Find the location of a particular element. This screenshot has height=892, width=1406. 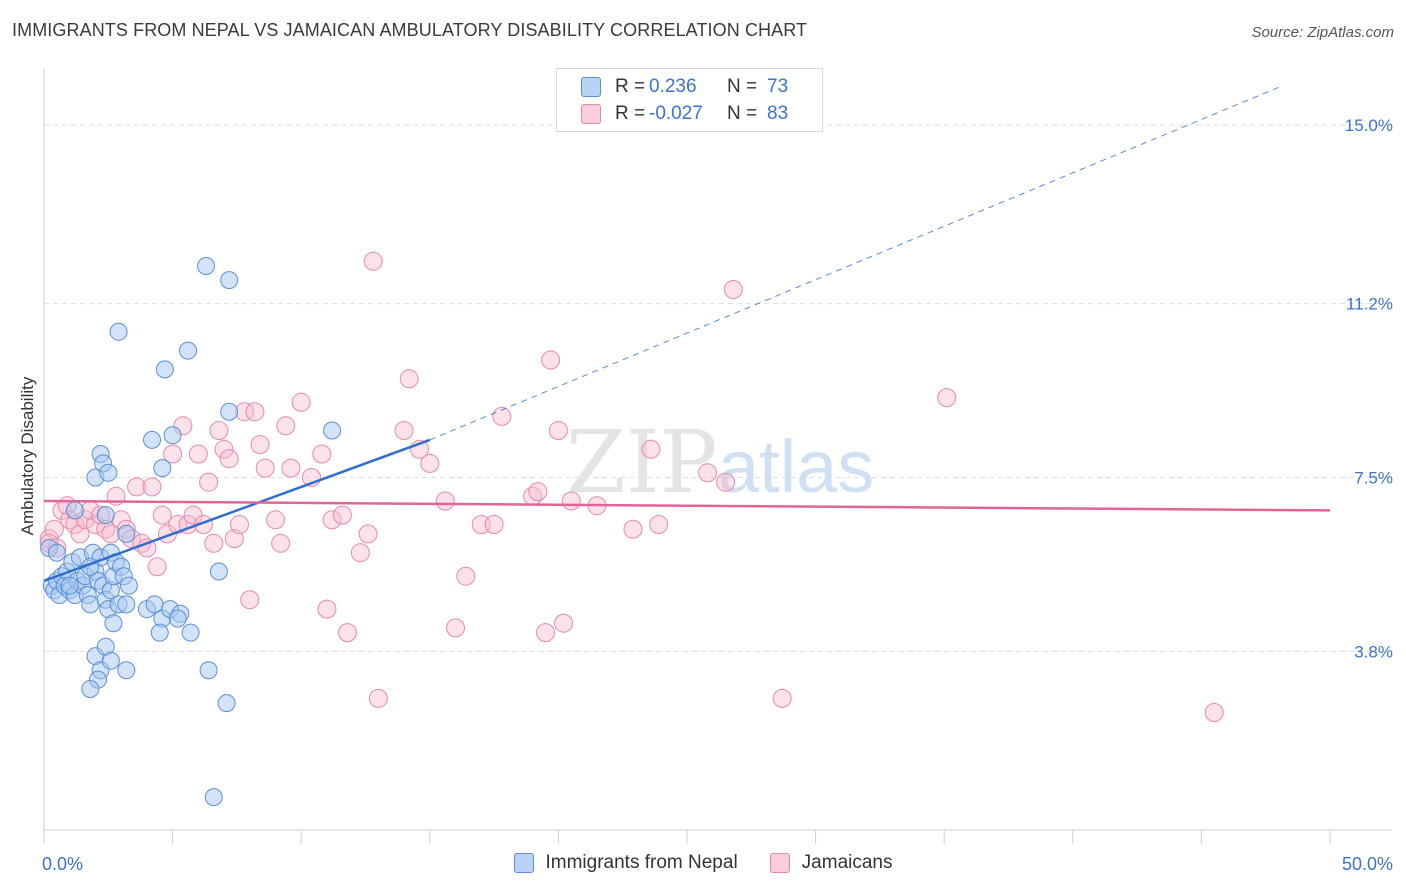

series-nepal is located at coordinates (191, 532).